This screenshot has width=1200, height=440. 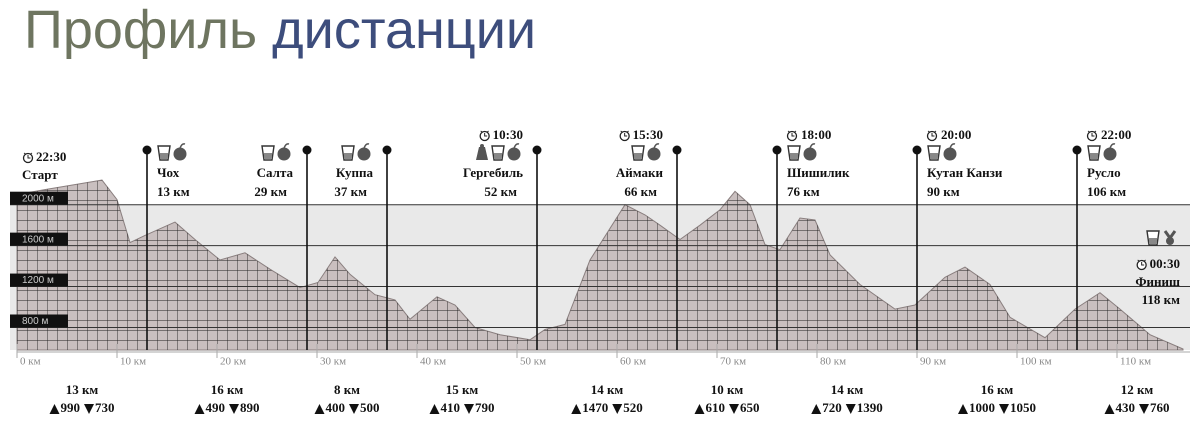 What do you see at coordinates (1135, 362) in the screenshot?
I see `x-tick-label: 110 км` at bounding box center [1135, 362].